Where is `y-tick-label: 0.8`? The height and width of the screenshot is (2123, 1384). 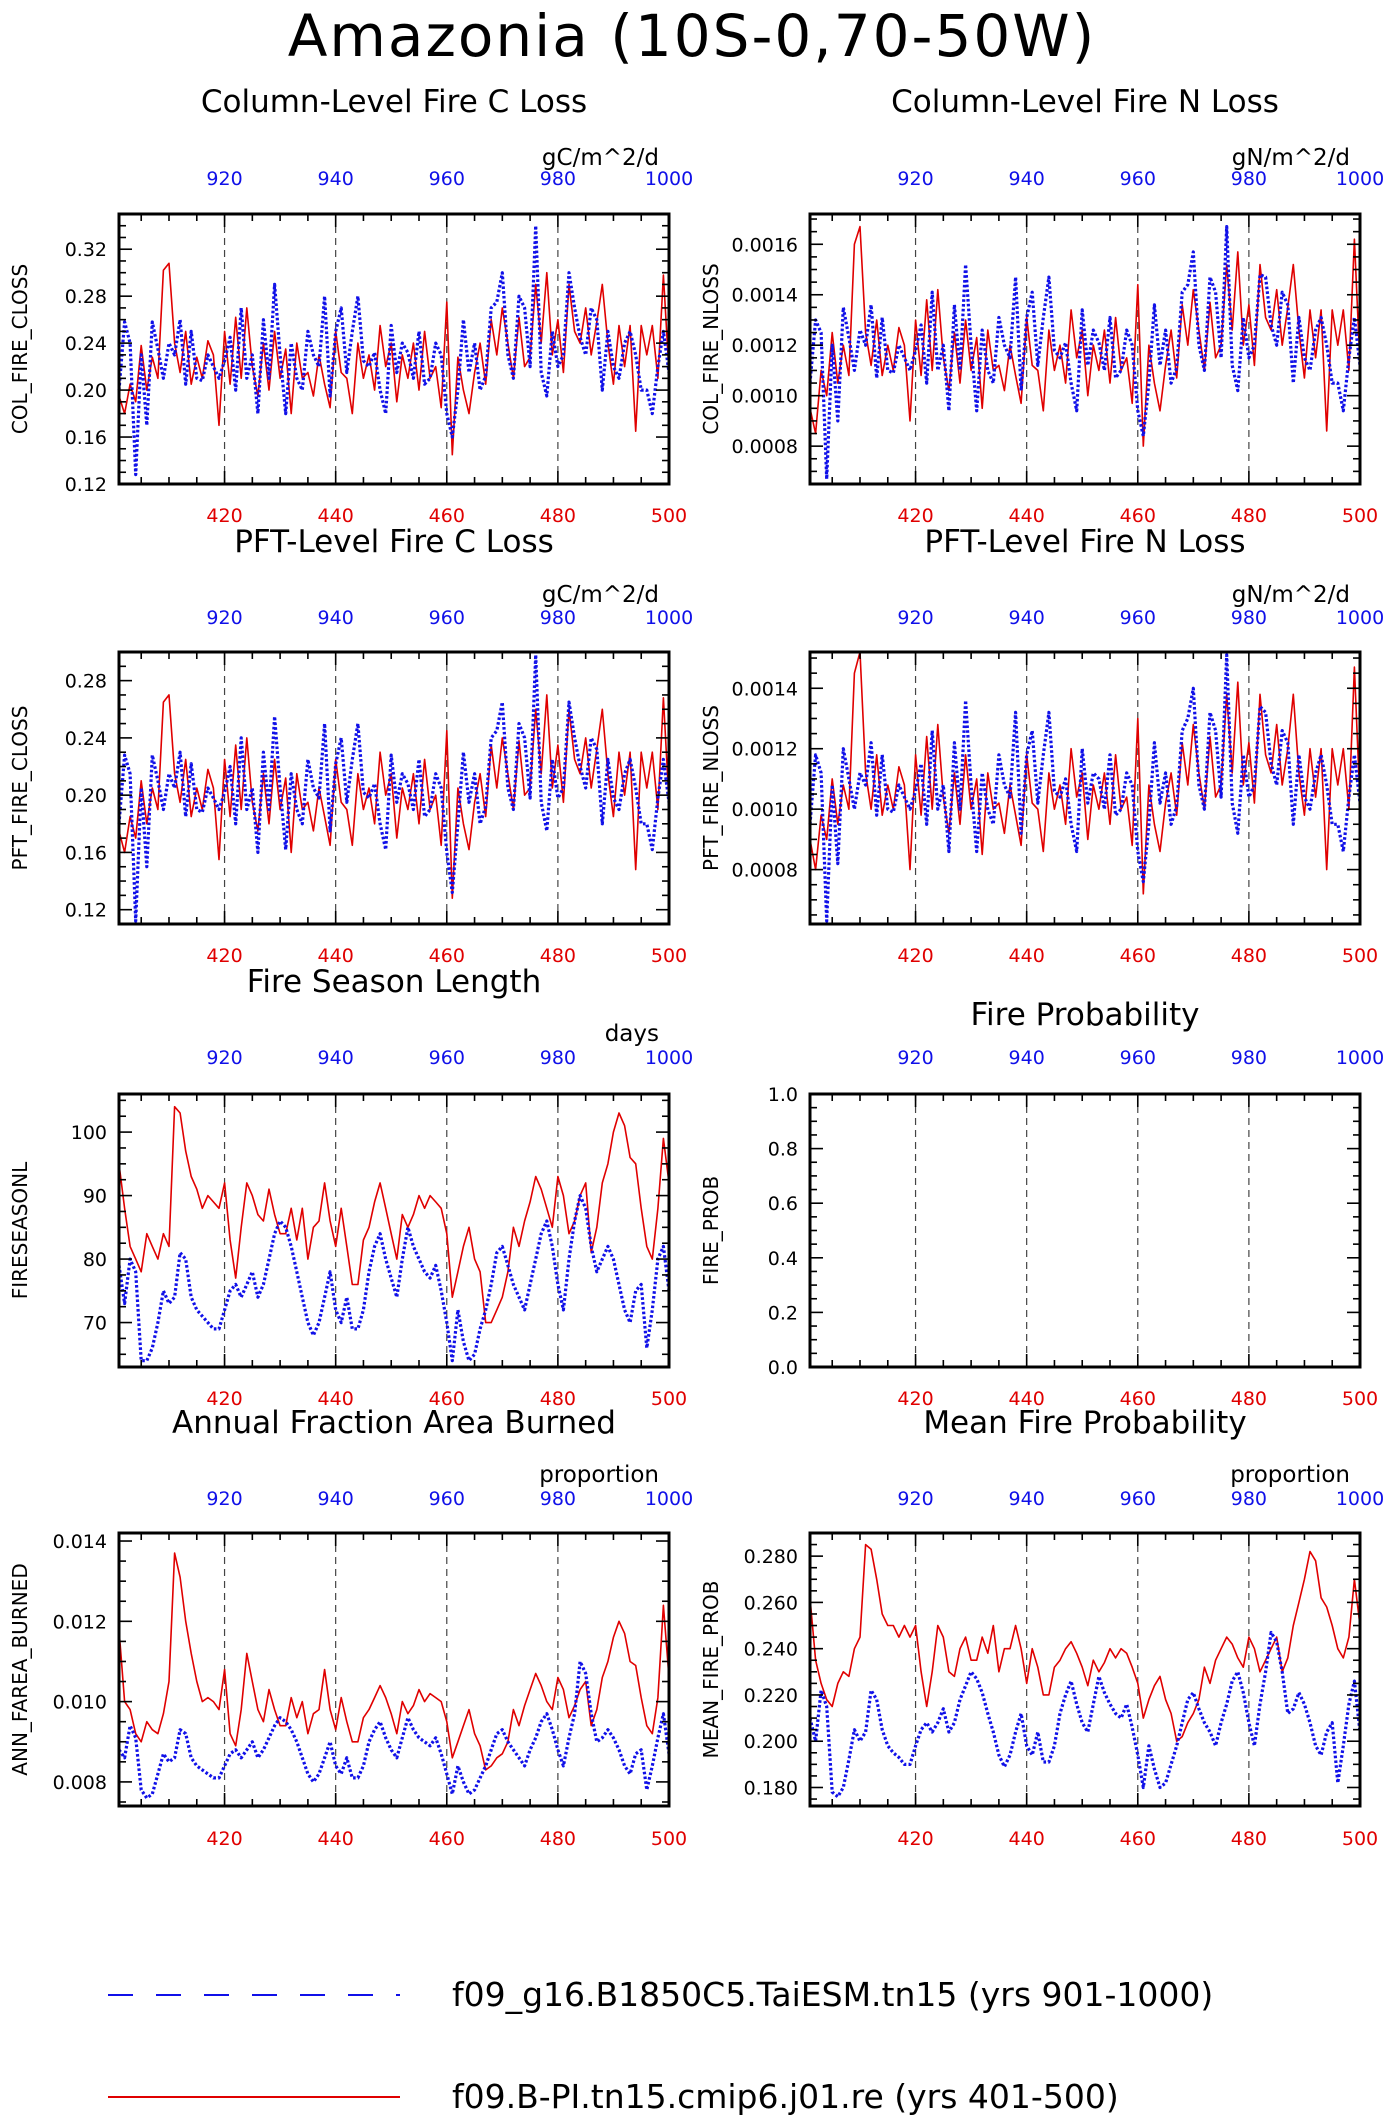
y-tick-label: 0.8 is located at coordinates (783, 1150).